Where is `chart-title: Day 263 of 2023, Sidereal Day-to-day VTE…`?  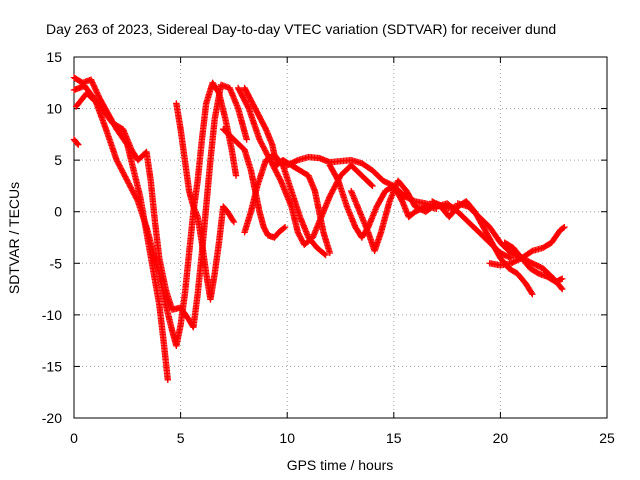 chart-title: Day 263 of 2023, Sidereal Day-to-day VTE… is located at coordinates (301, 29).